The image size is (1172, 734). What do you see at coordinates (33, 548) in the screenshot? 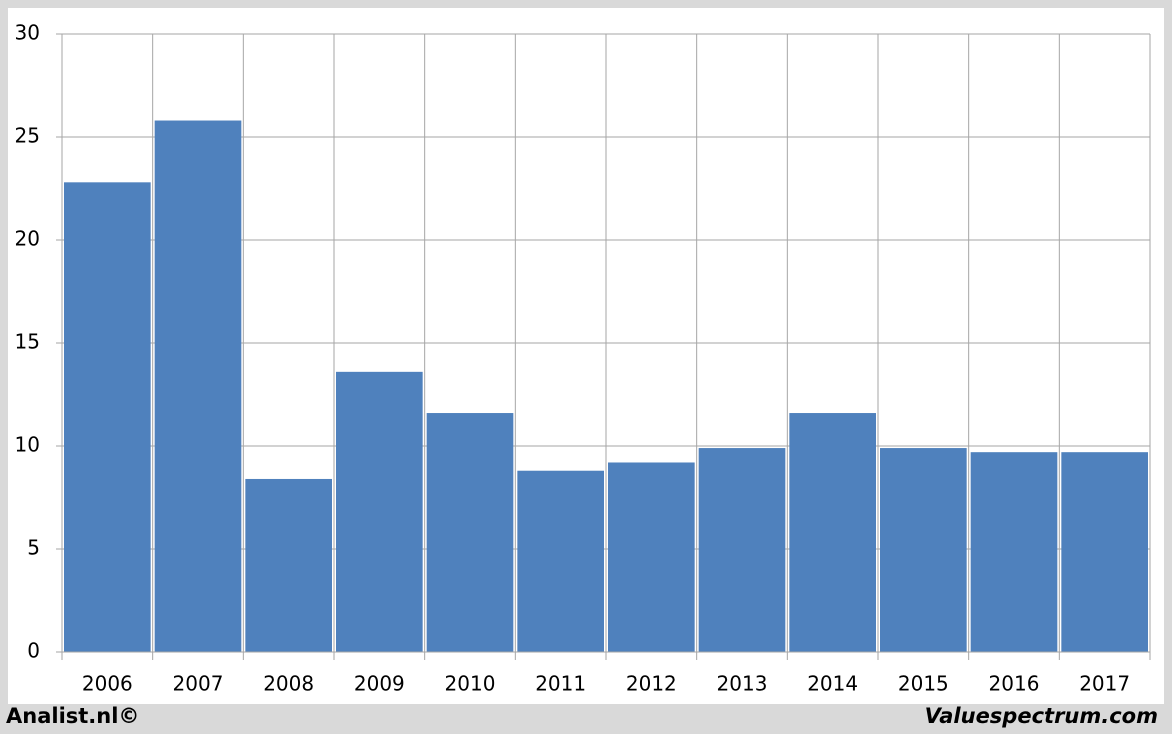
I see `y-tick-label: 5` at bounding box center [33, 548].